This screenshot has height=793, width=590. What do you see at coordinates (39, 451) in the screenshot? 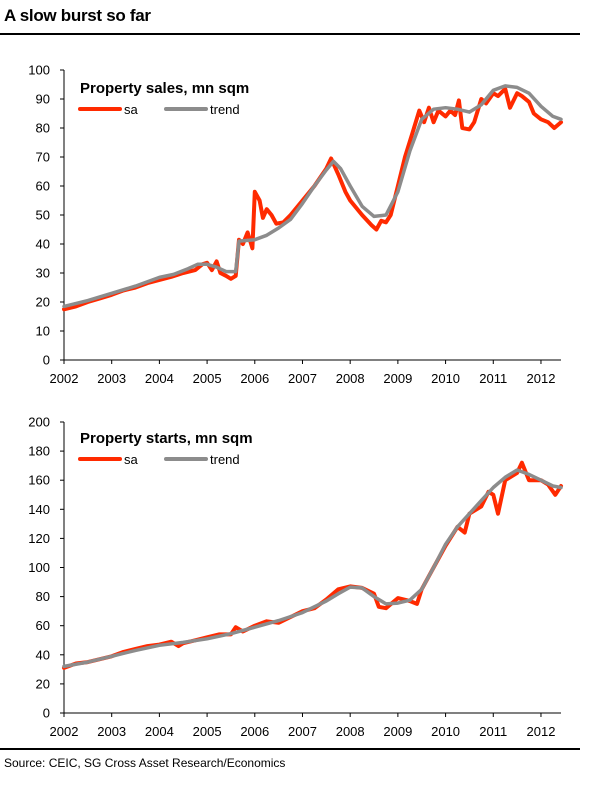
I see `y-tick-label: 180` at bounding box center [39, 451].